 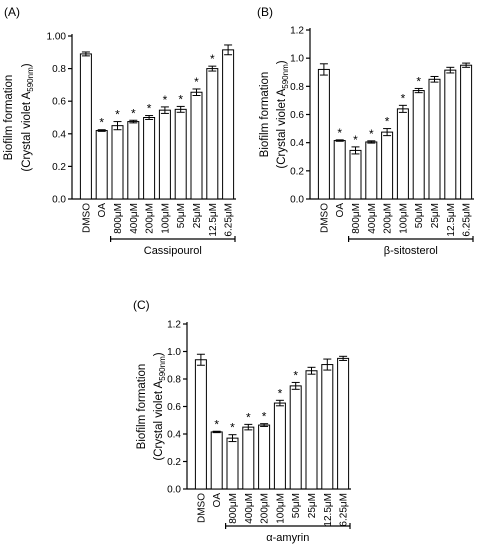 I want to click on group-label: β-sitosterol, so click(x=411, y=251).